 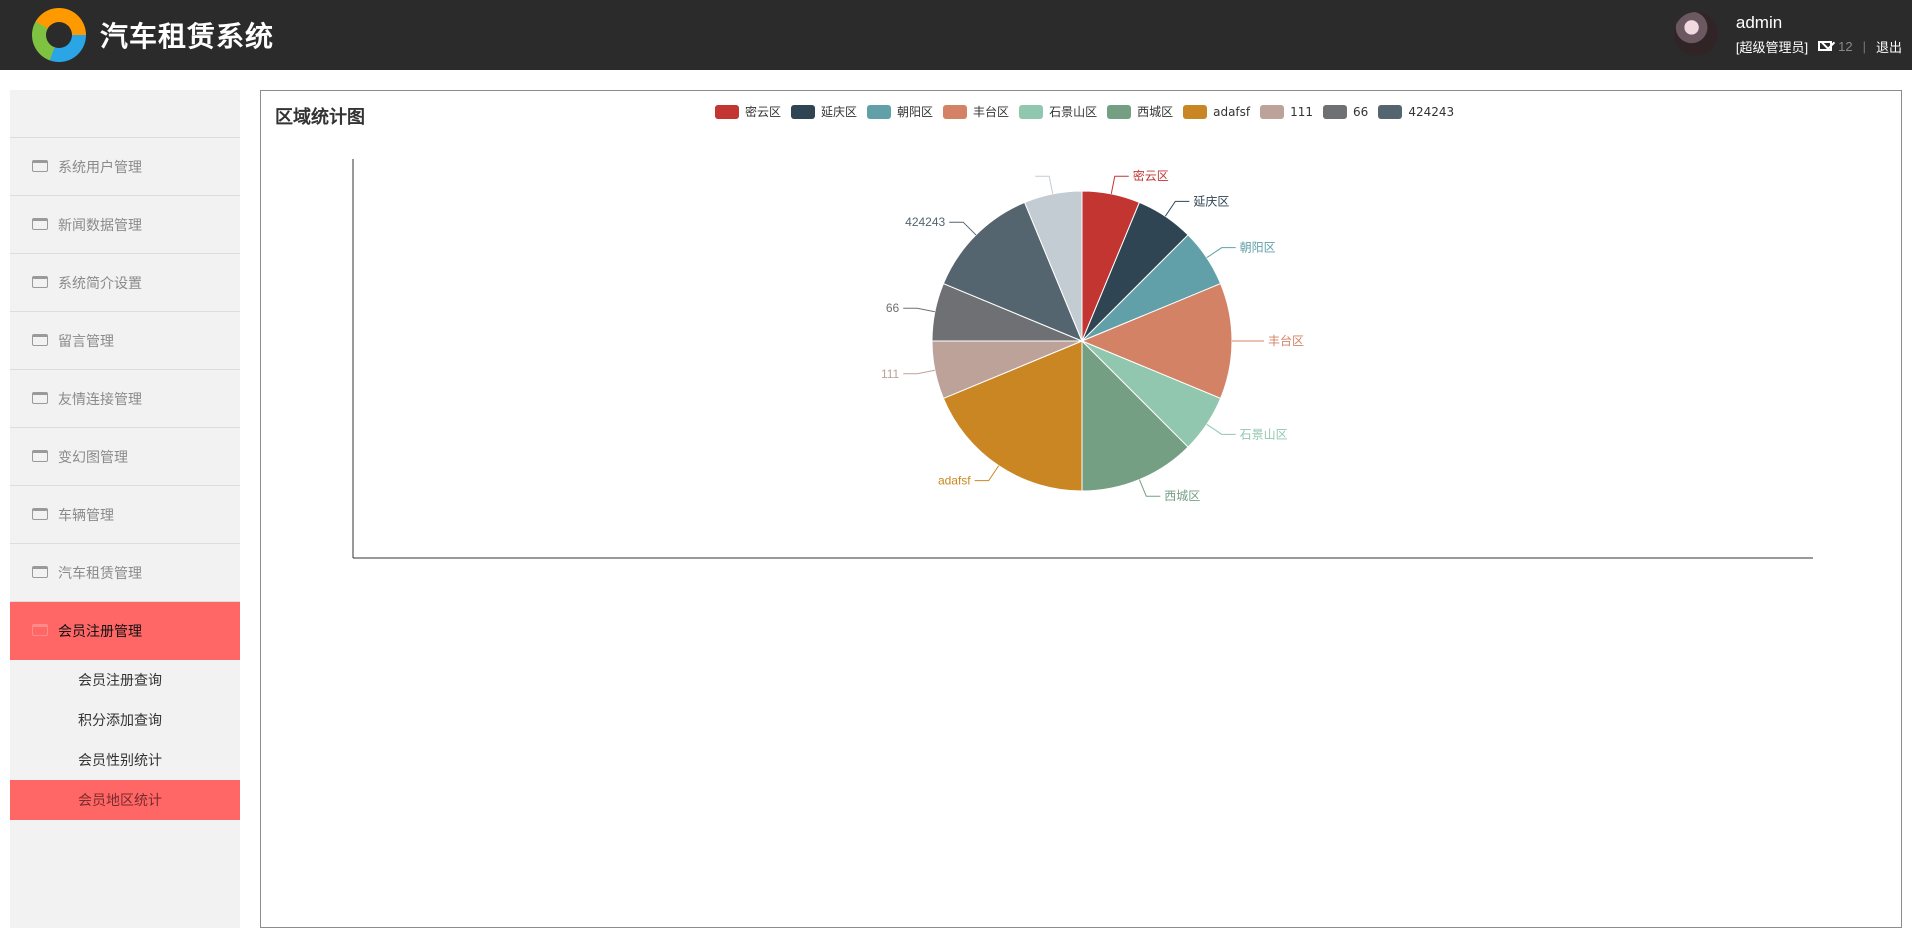 I want to click on pie-label: 延庆区, so click(x=1211, y=201).